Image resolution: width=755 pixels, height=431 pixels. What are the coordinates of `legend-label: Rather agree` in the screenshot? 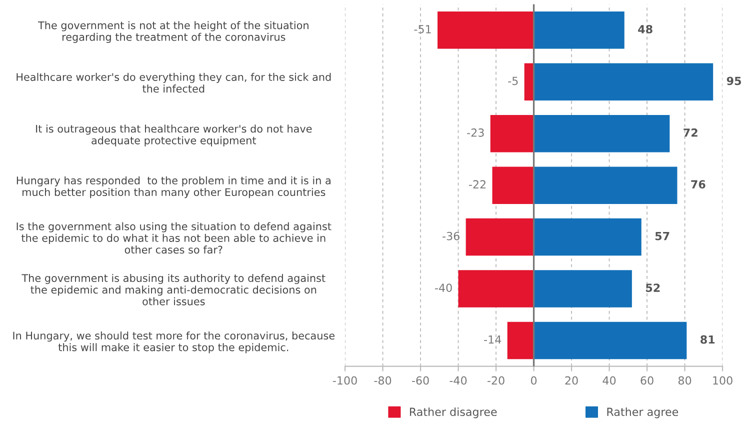 It's located at (642, 412).